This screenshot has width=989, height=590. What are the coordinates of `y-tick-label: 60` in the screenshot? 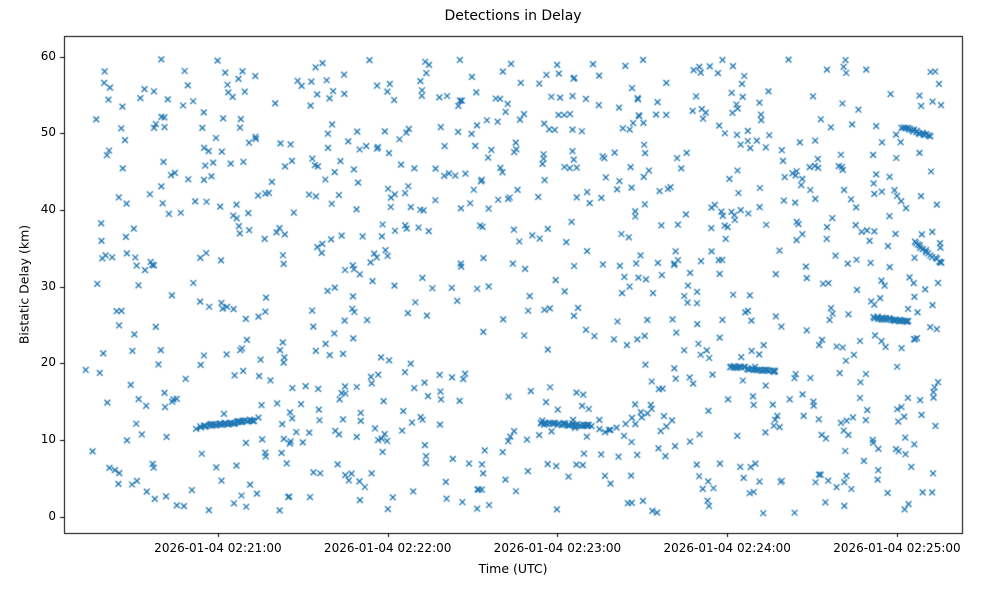 It's located at (48, 55).